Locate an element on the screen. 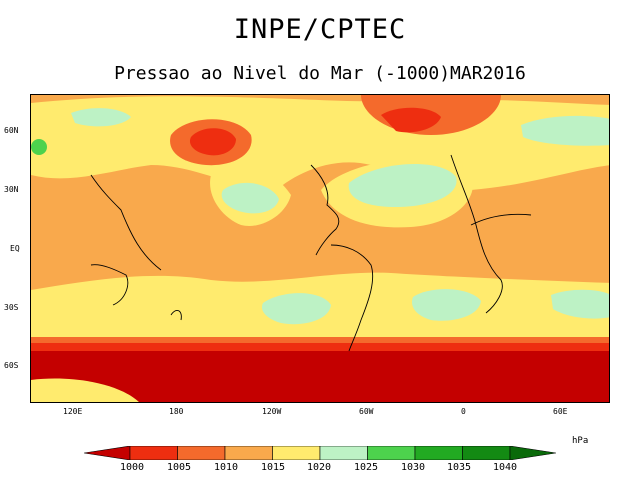 The image size is (640, 494). colorbar-label: 1035 is located at coordinates (459, 467).